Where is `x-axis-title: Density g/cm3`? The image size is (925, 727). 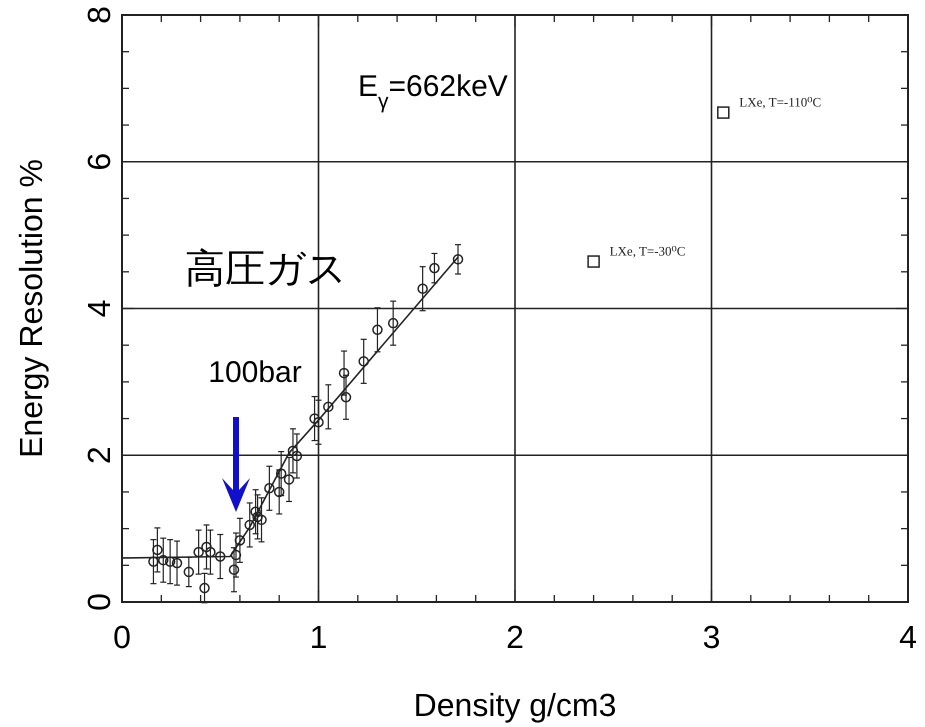 x-axis-title: Density g/cm3 is located at coordinates (515, 705).